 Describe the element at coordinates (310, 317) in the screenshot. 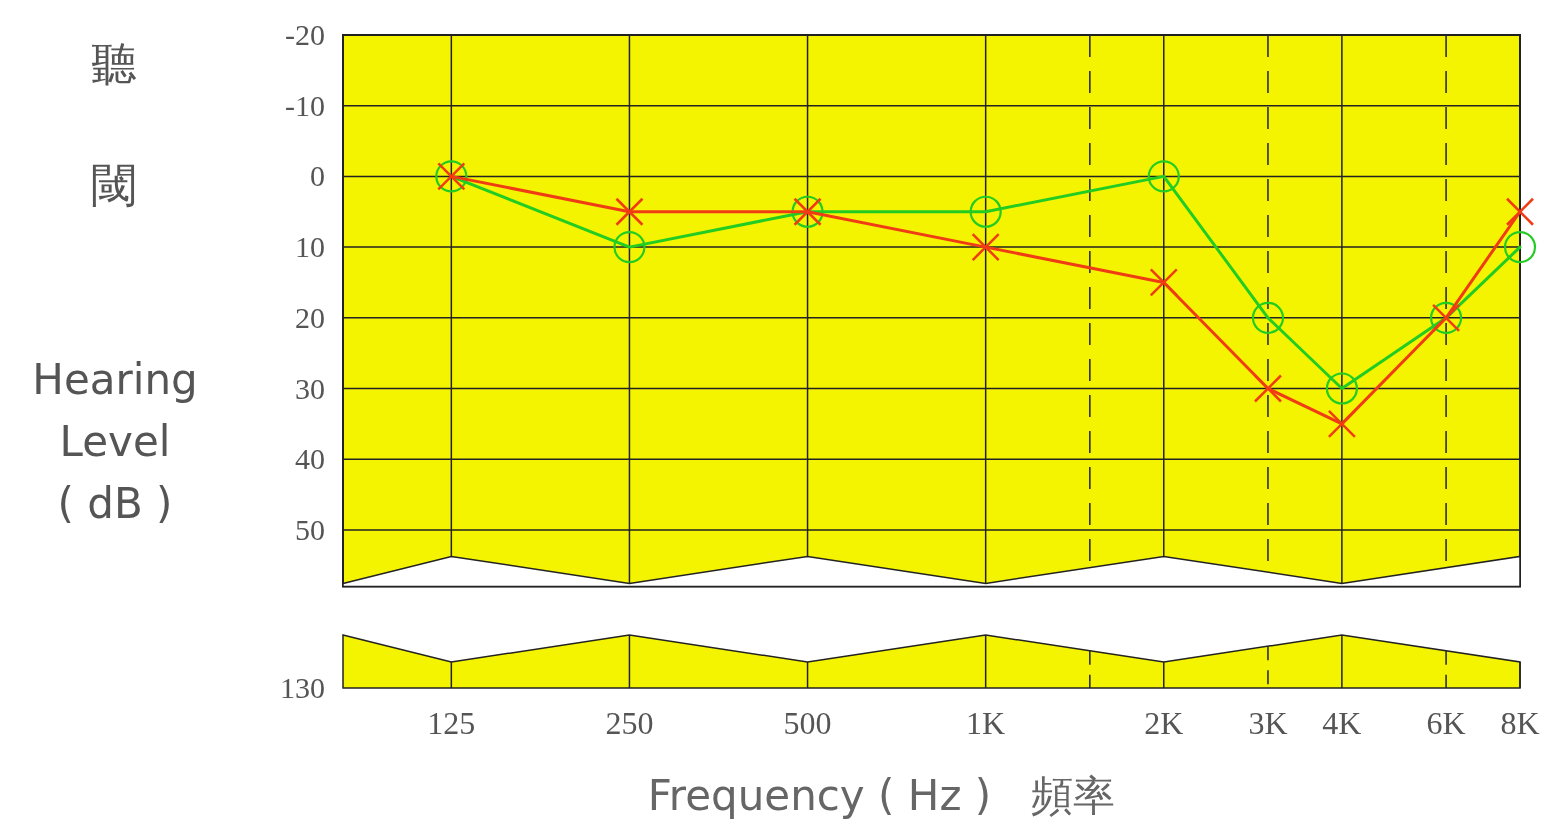

I see `y-tick-label: 20` at that location.